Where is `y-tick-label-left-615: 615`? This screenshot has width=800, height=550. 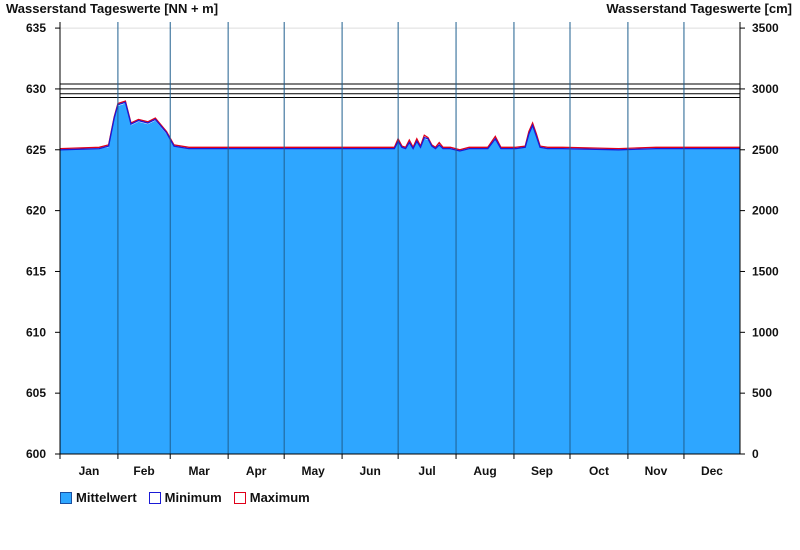
y-tick-label-left-615: 615 is located at coordinates (36, 271).